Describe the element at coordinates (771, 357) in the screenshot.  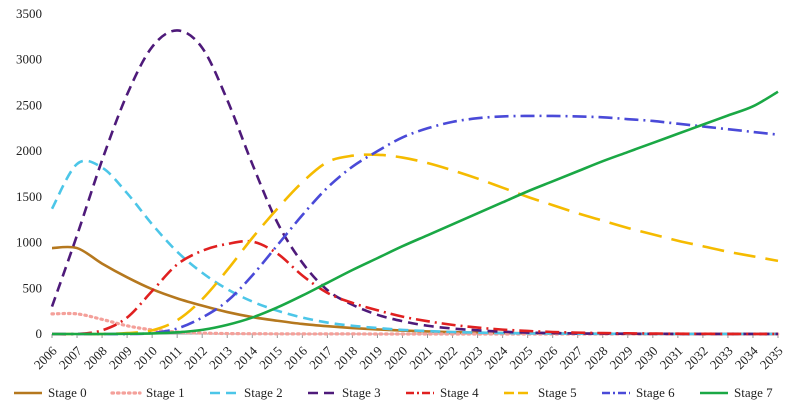
I see `x-tick-label: 2035` at that location.